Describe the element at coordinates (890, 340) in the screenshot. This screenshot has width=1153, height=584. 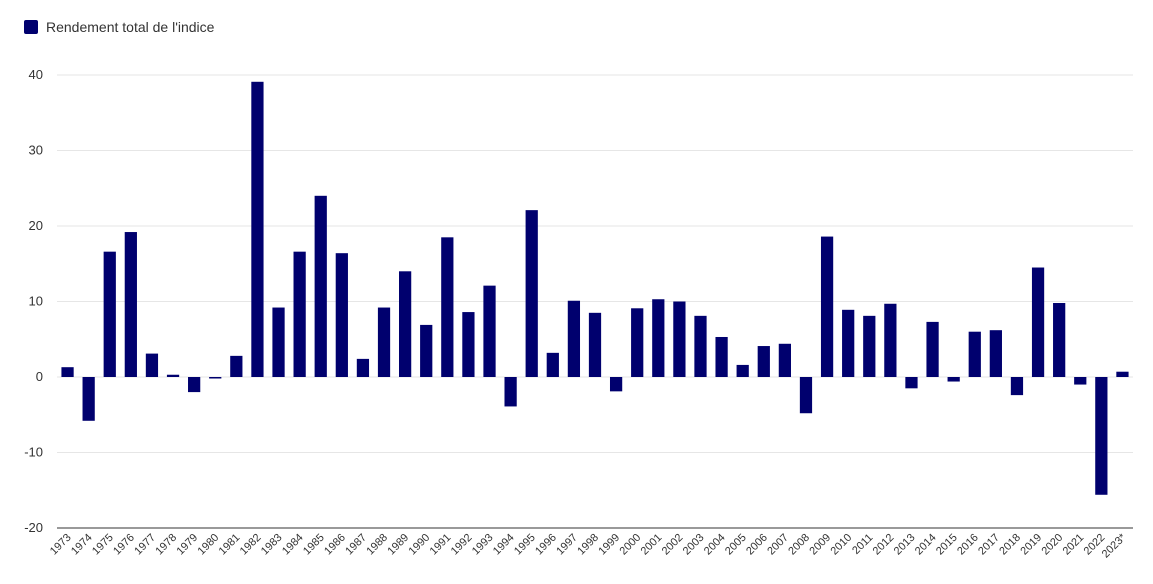
I see `bar-2012` at that location.